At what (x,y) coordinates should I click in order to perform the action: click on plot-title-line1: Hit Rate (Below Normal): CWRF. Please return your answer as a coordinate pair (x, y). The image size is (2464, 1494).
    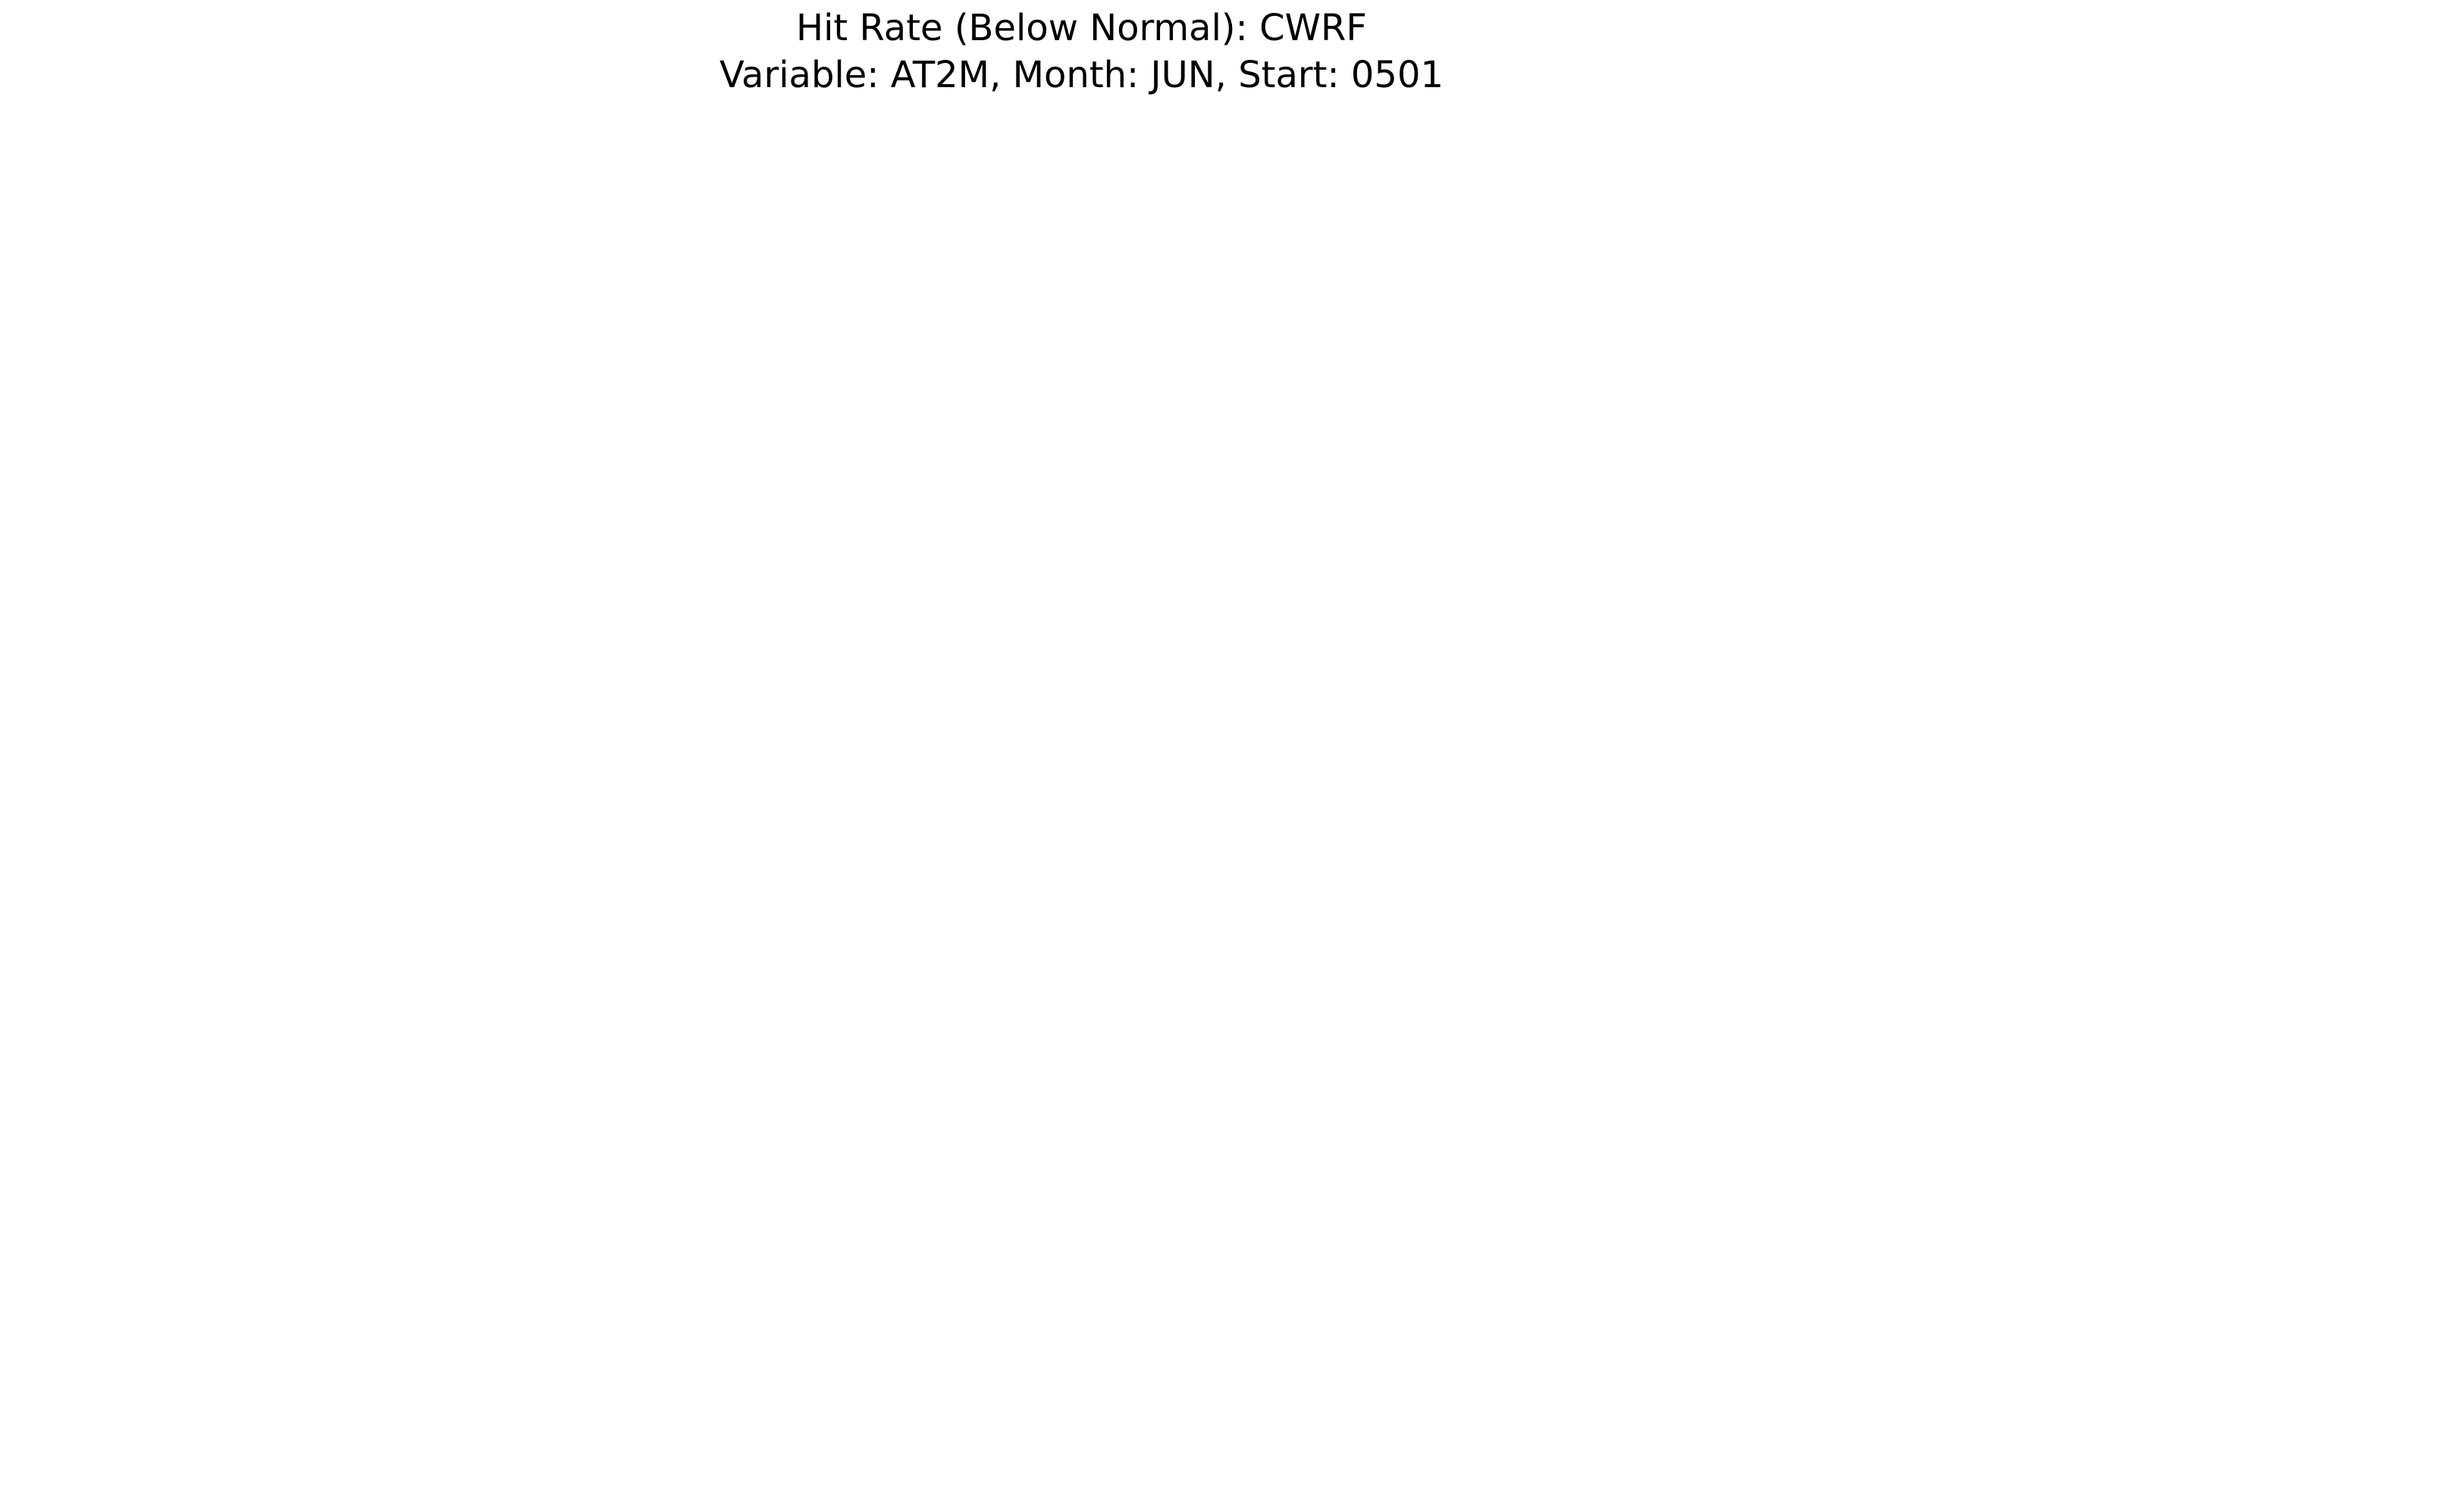
    Looking at the image, I should click on (1081, 28).